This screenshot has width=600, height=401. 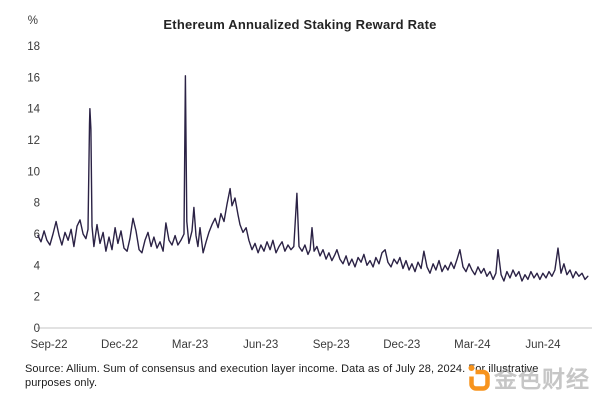 I want to click on x-tick-label: Jun-24, so click(x=543, y=345).